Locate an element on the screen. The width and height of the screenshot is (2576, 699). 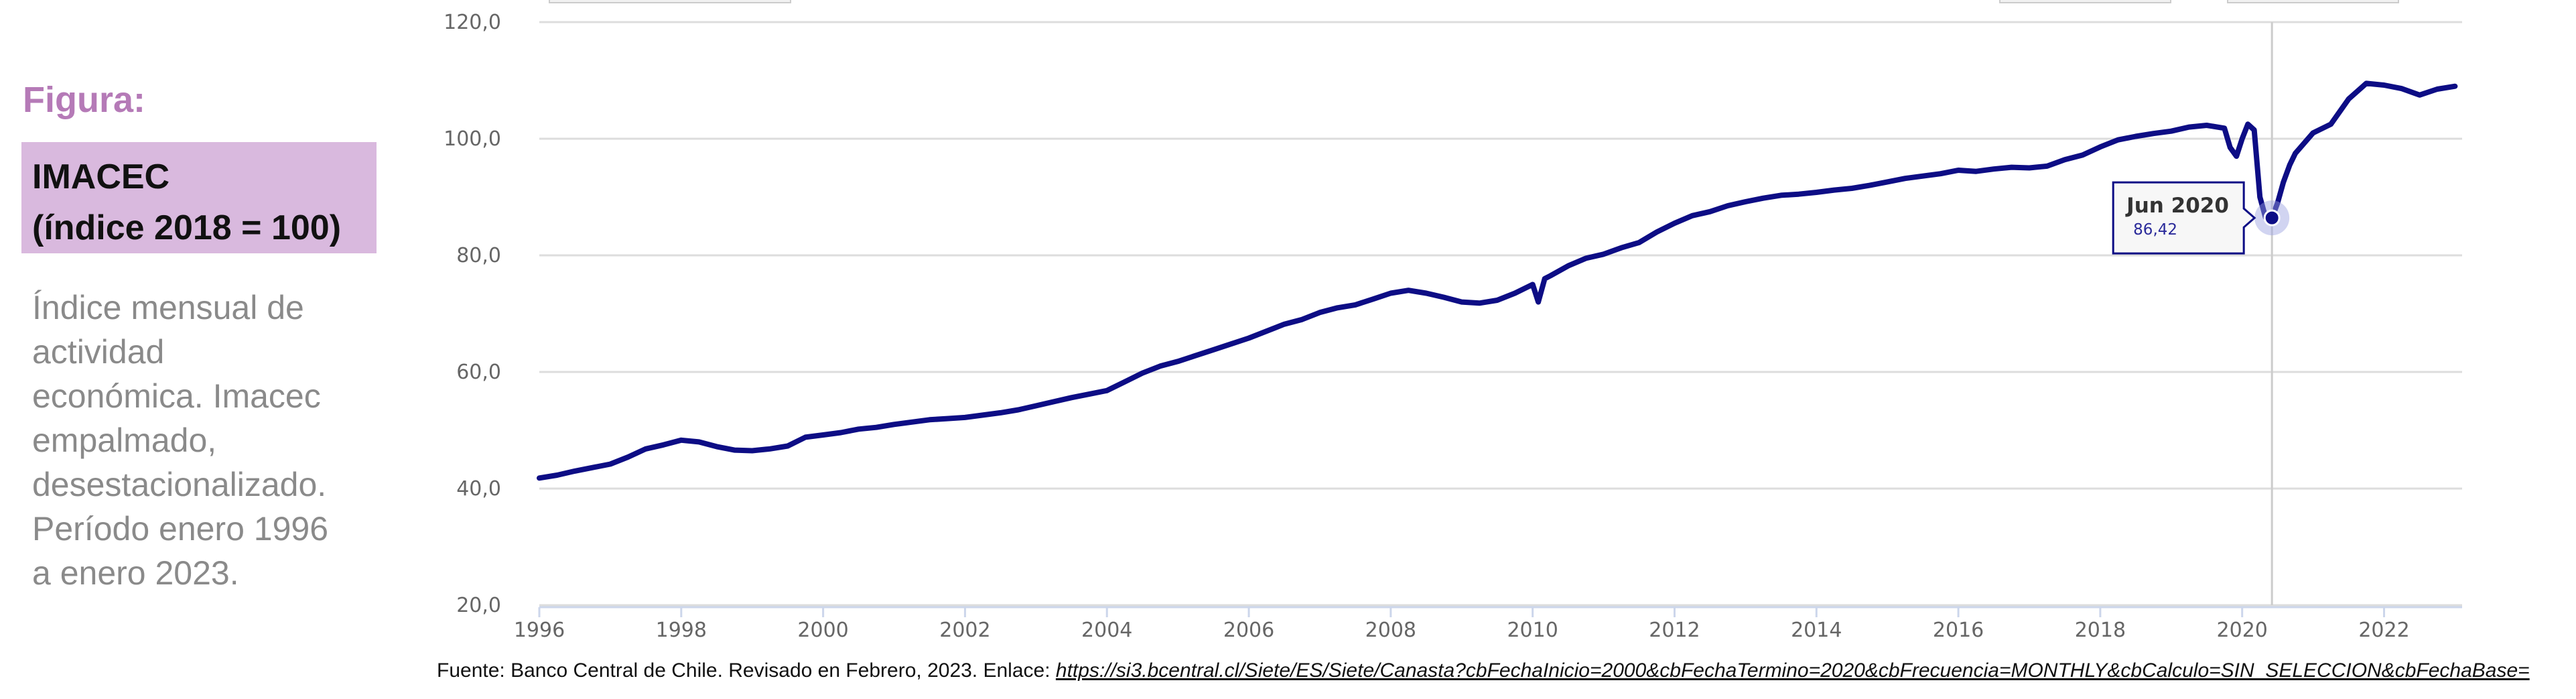
x-tick-label: 1998 is located at coordinates (681, 631).